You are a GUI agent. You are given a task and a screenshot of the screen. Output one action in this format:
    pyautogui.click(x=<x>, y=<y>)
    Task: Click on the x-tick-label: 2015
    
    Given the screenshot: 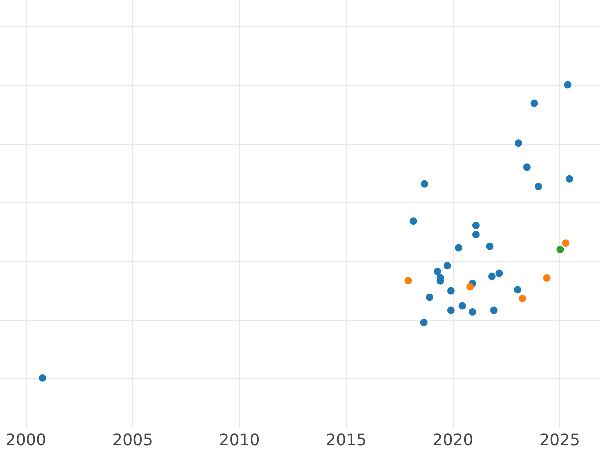 What is the action you would take?
    pyautogui.click(x=346, y=440)
    